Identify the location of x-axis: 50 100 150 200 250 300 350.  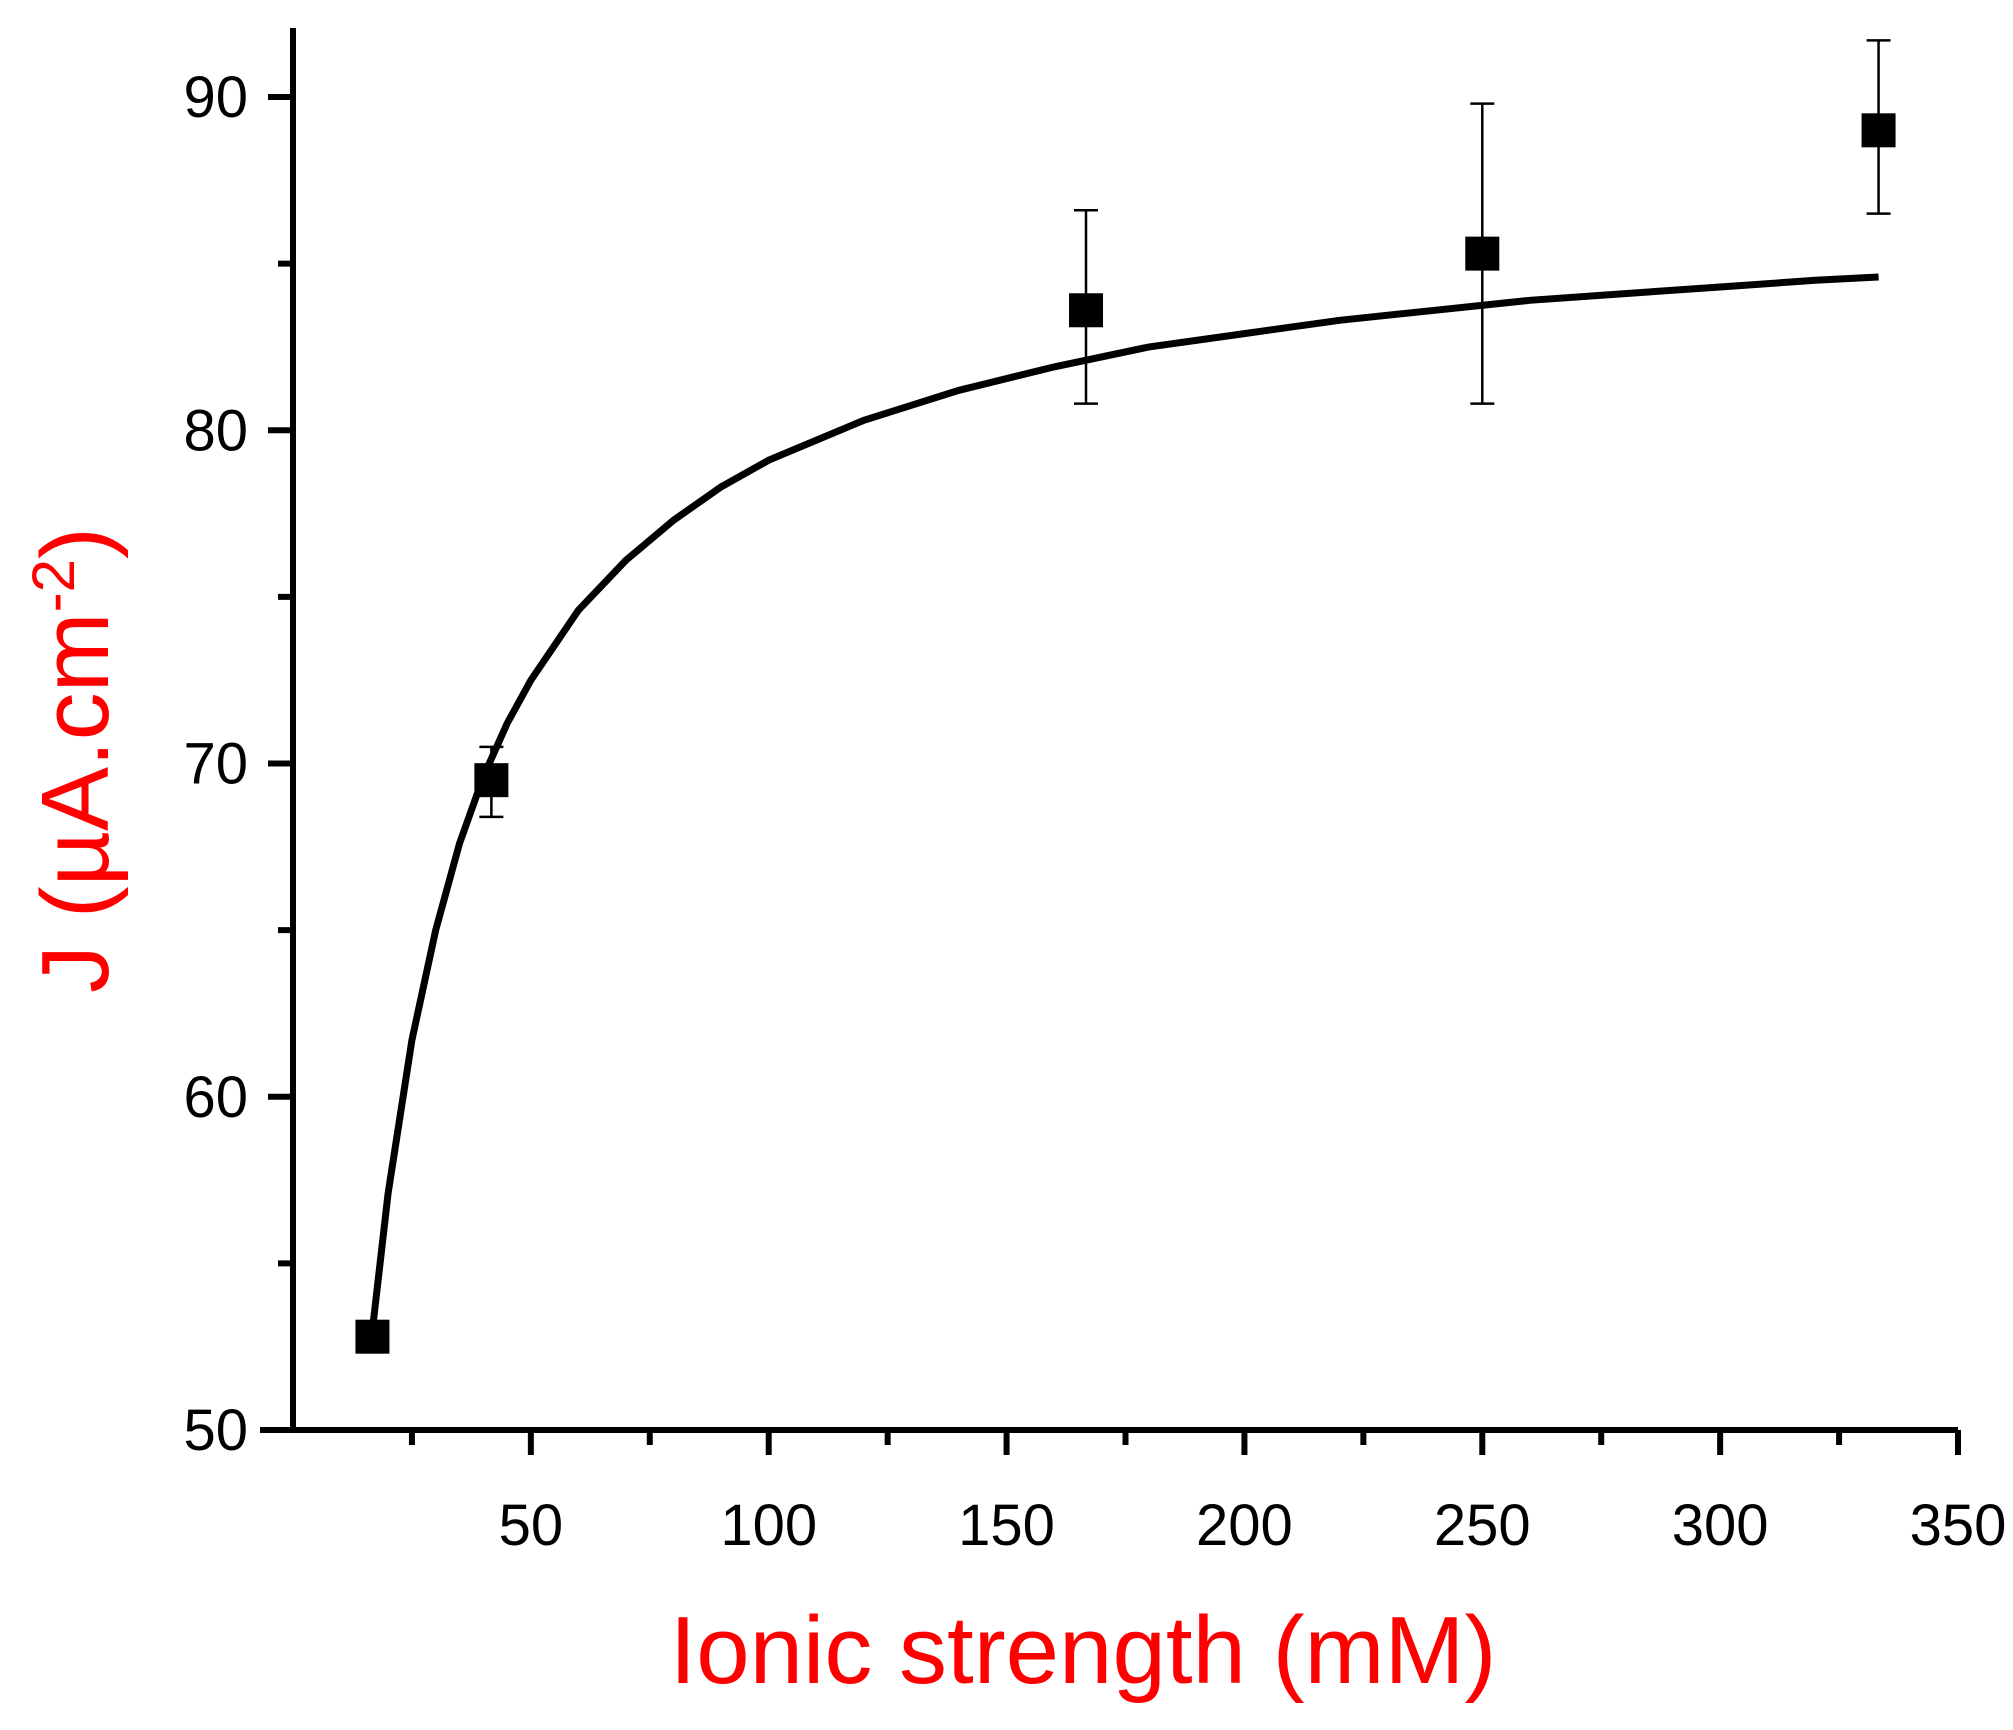
(1133, 1492).